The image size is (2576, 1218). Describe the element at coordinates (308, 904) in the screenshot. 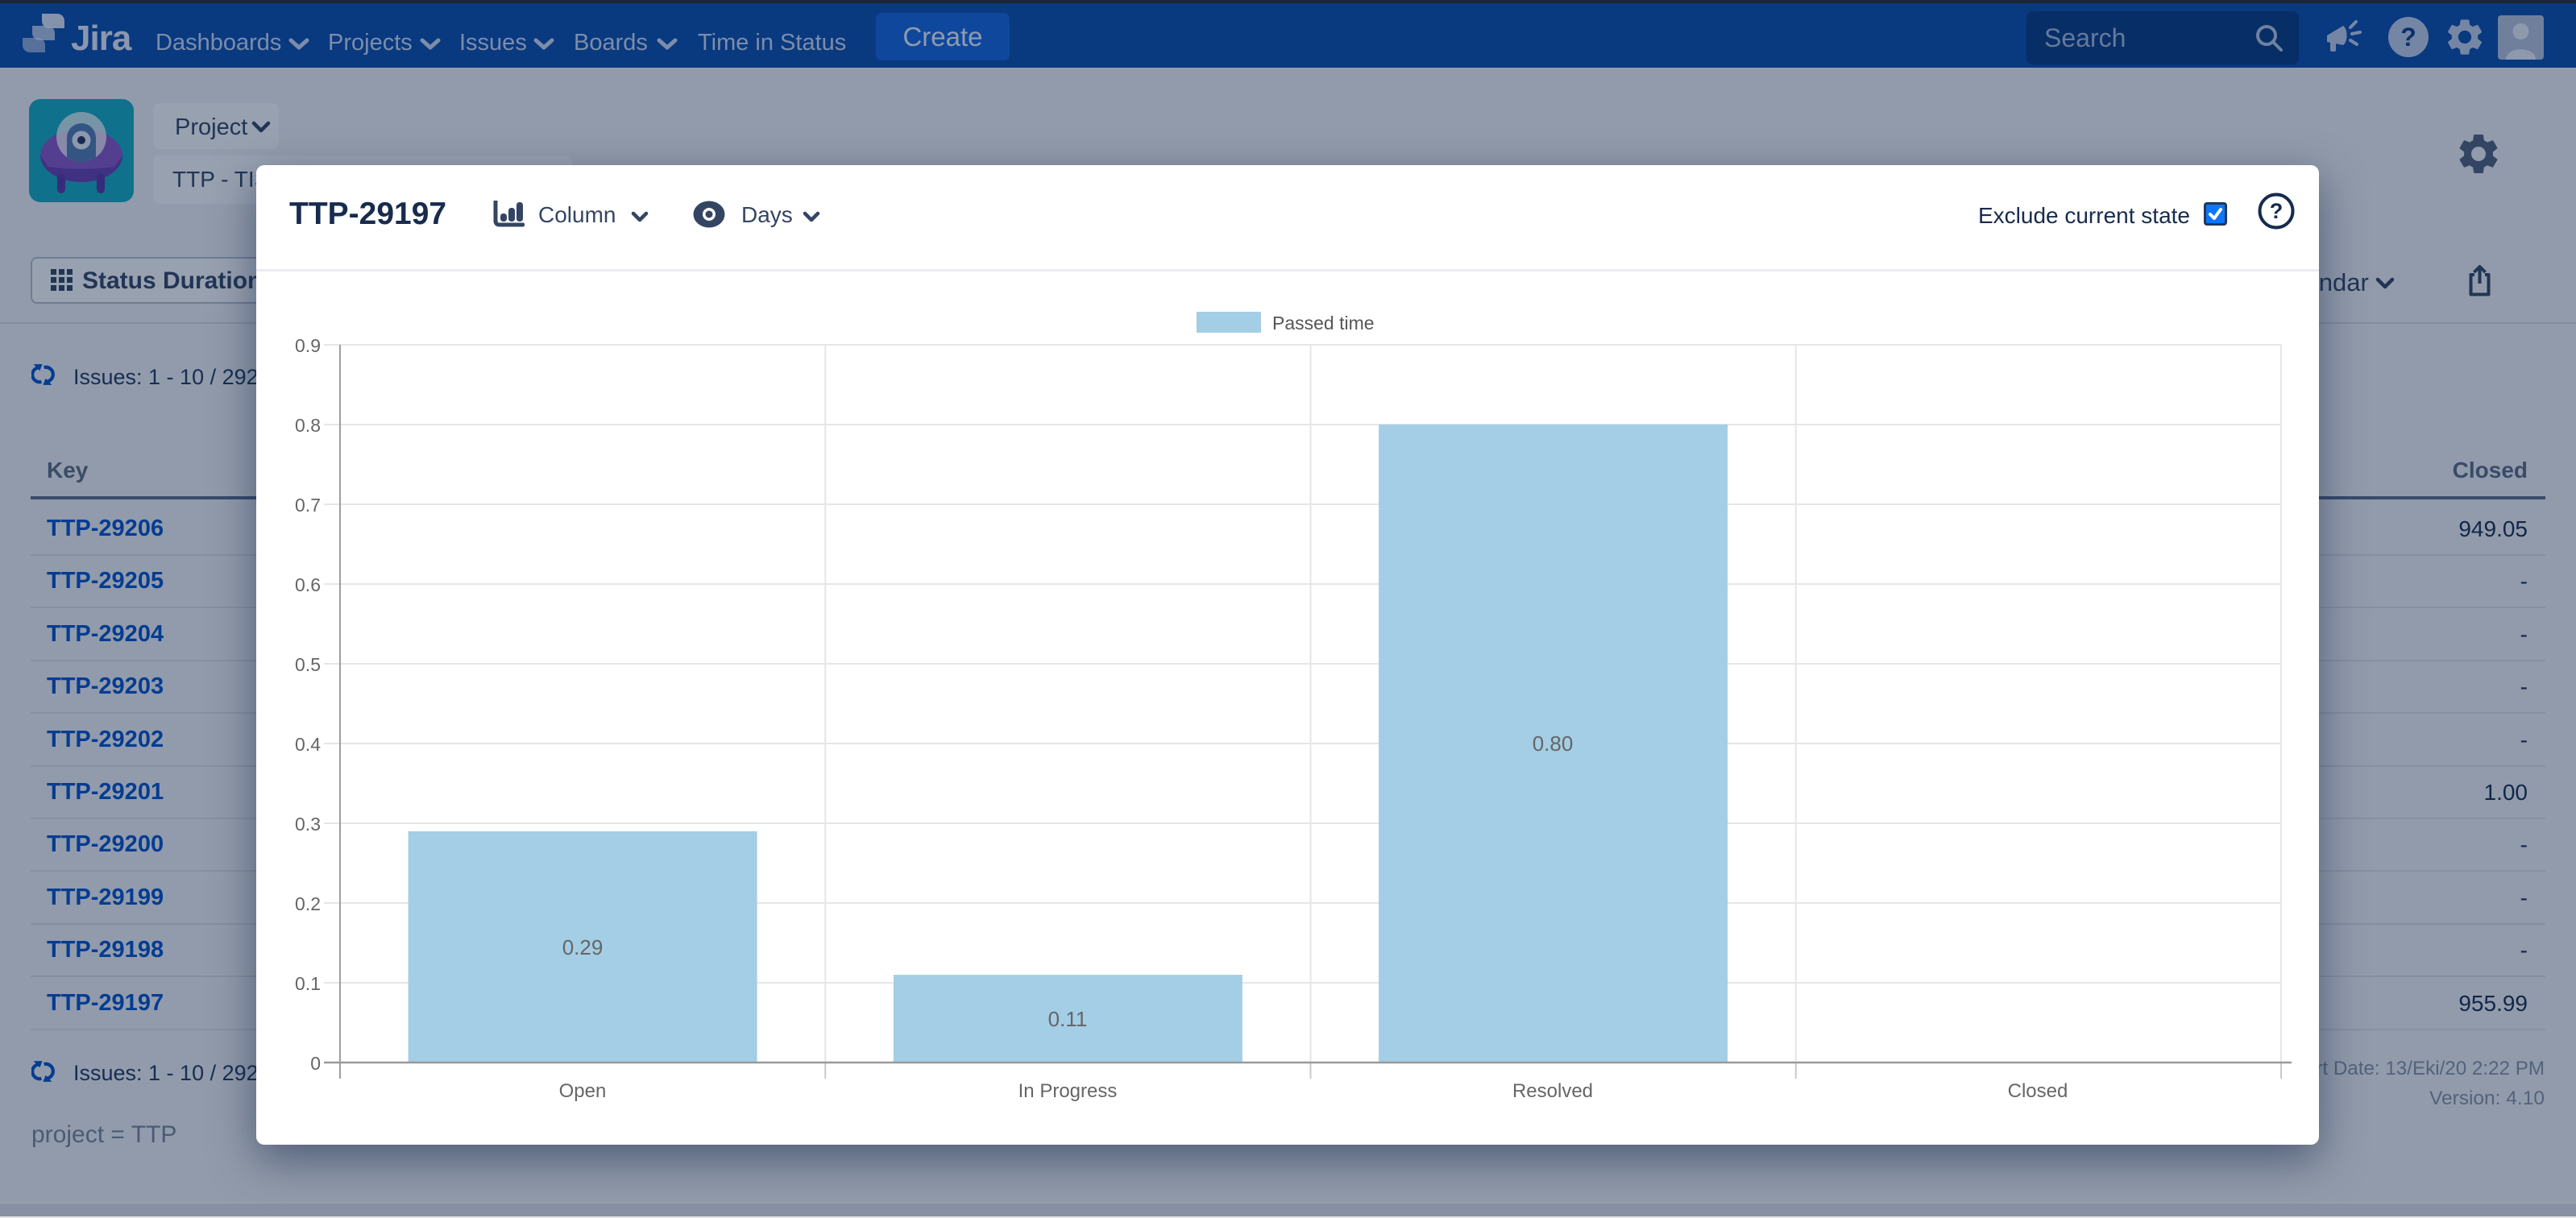

I see `svg-text: 0.2` at that location.